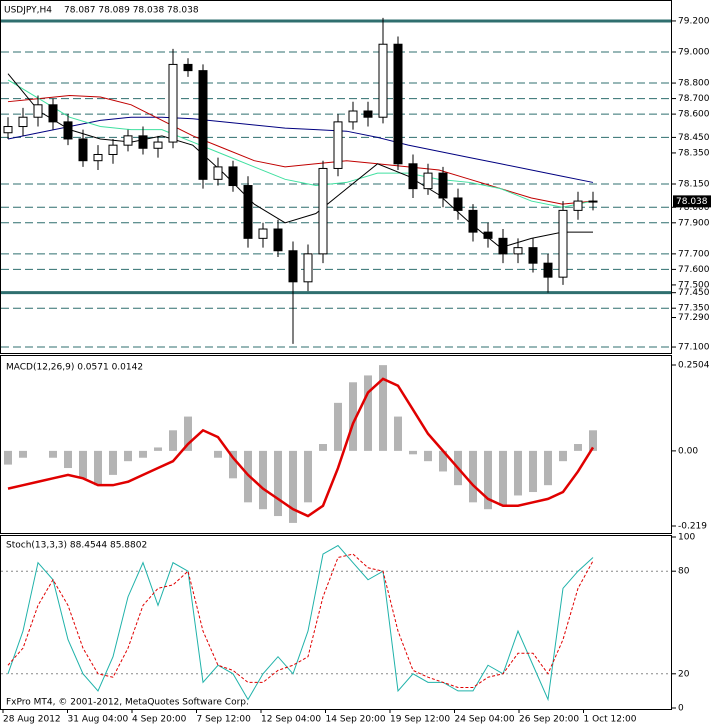 The width and height of the screenshot is (712, 727). I want to click on y-tick-label: 80, so click(684, 572).